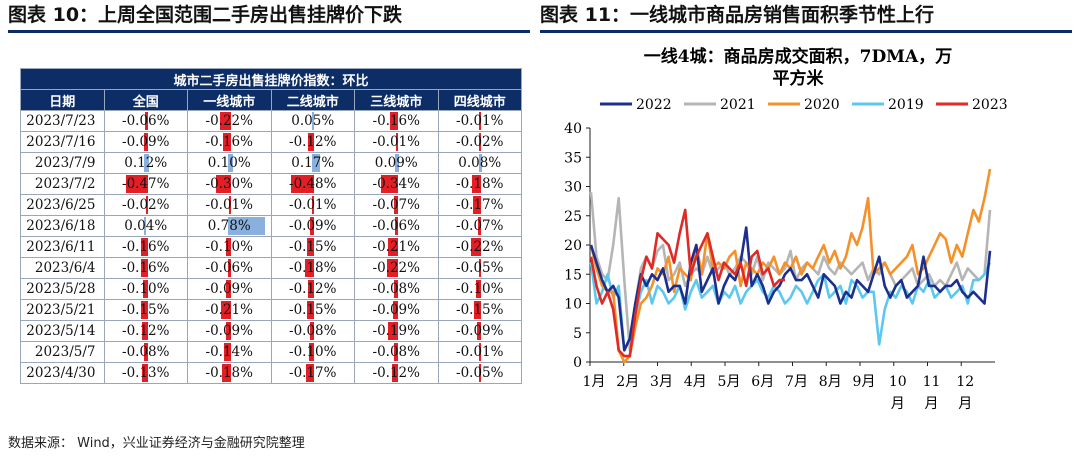 Image resolution: width=1080 pixels, height=457 pixels. What do you see at coordinates (796, 382) in the screenshot?
I see `x-tick-label: 7月` at bounding box center [796, 382].